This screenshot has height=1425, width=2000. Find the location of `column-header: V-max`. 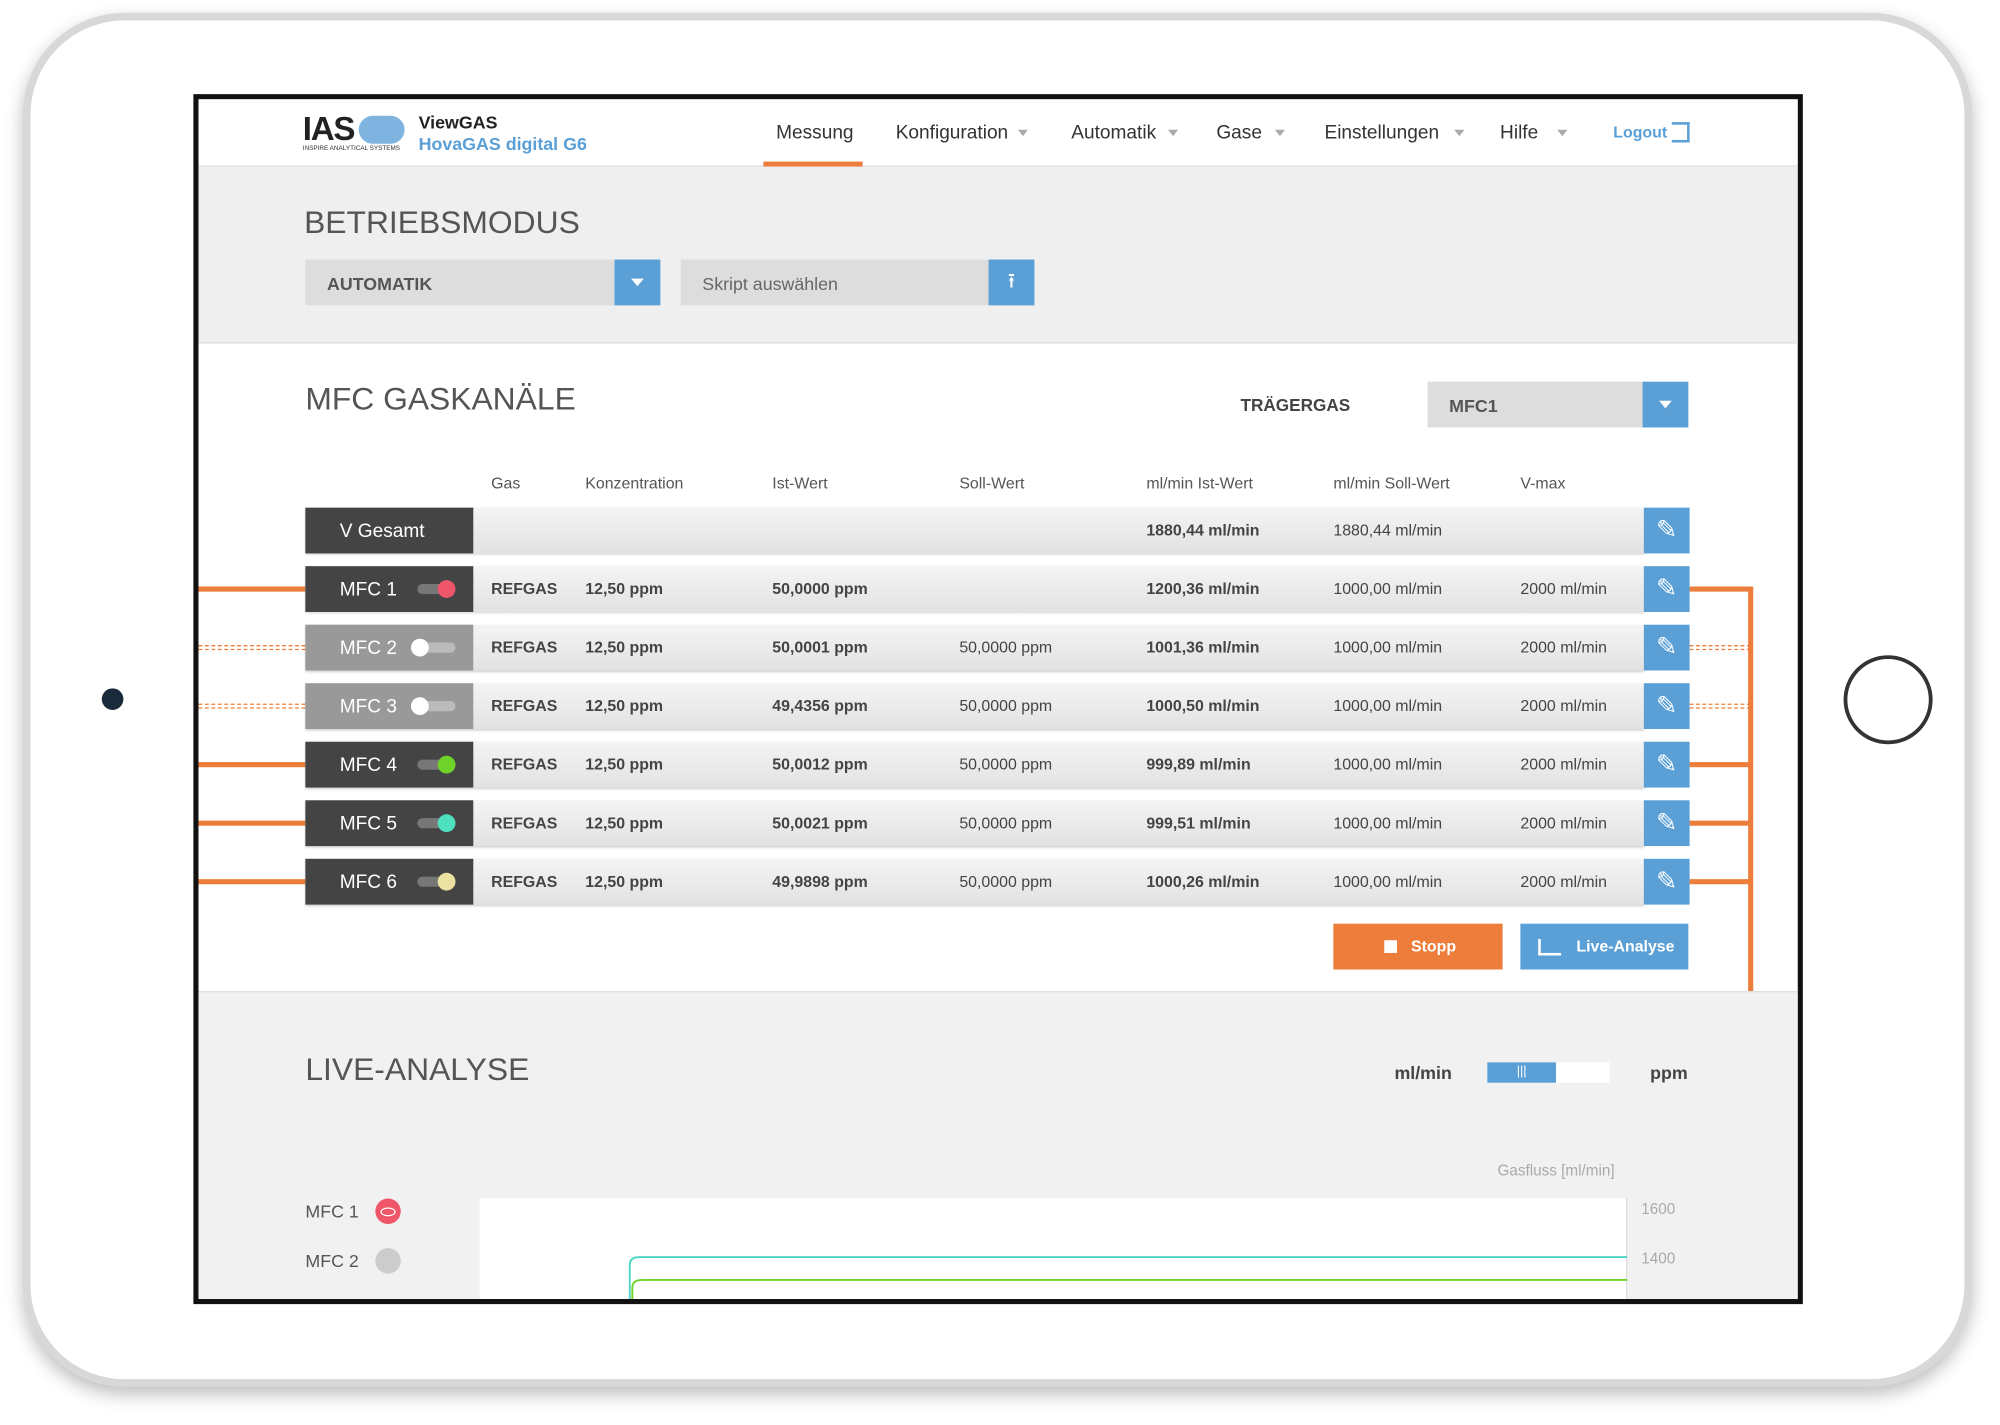

column-header: V-max is located at coordinates (1543, 483).